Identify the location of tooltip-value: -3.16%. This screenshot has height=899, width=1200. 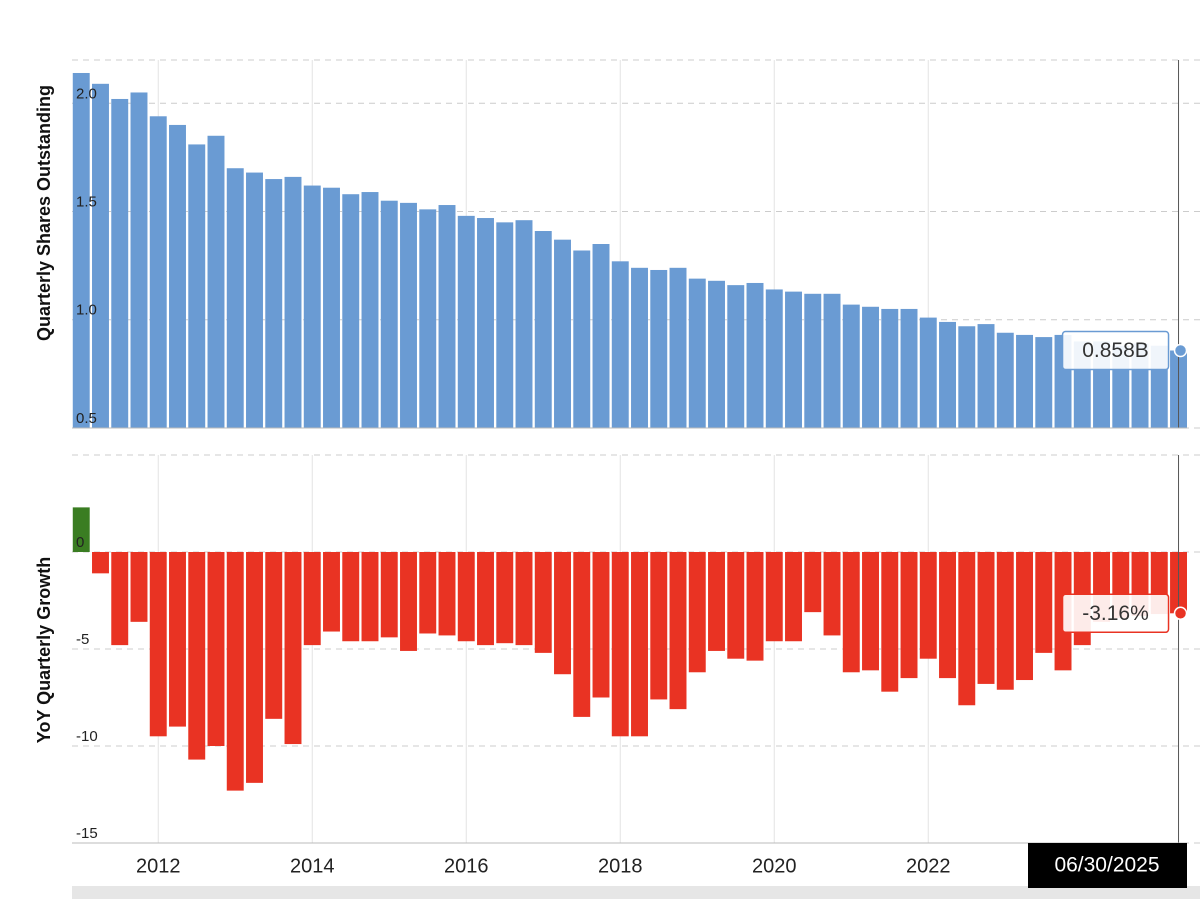
(1115, 613).